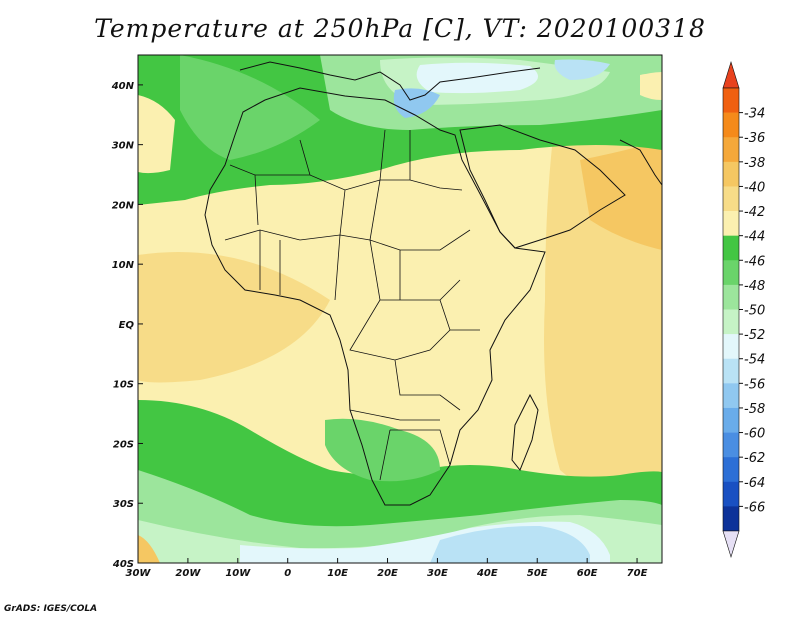 Image resolution: width=800 pixels, height=618 pixels. I want to click on colorbar-label: -46, so click(754, 261).